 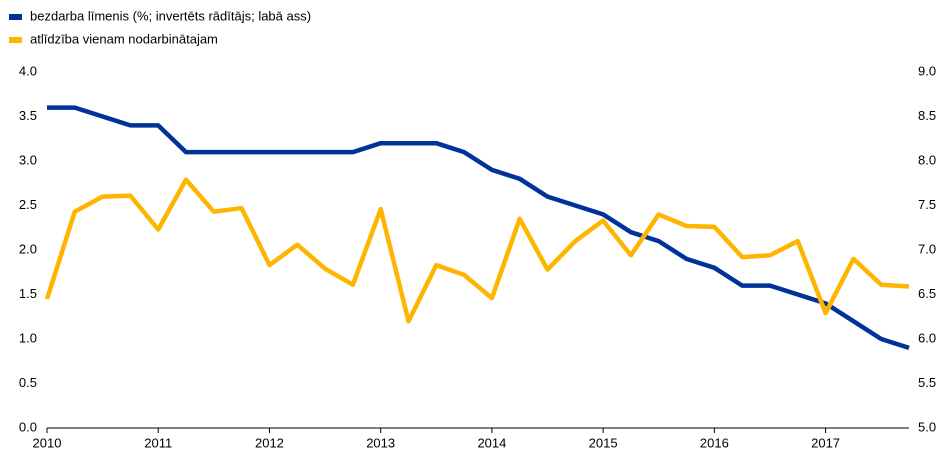 I want to click on x-tick-label: 2014, so click(x=491, y=442).